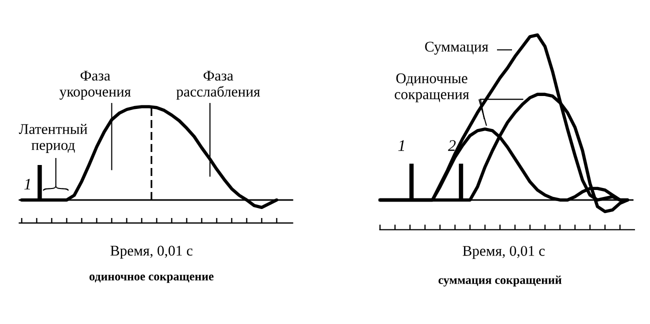 The image size is (650, 324). Describe the element at coordinates (500, 281) in the screenshot. I see `text: суммация сокращений` at that location.